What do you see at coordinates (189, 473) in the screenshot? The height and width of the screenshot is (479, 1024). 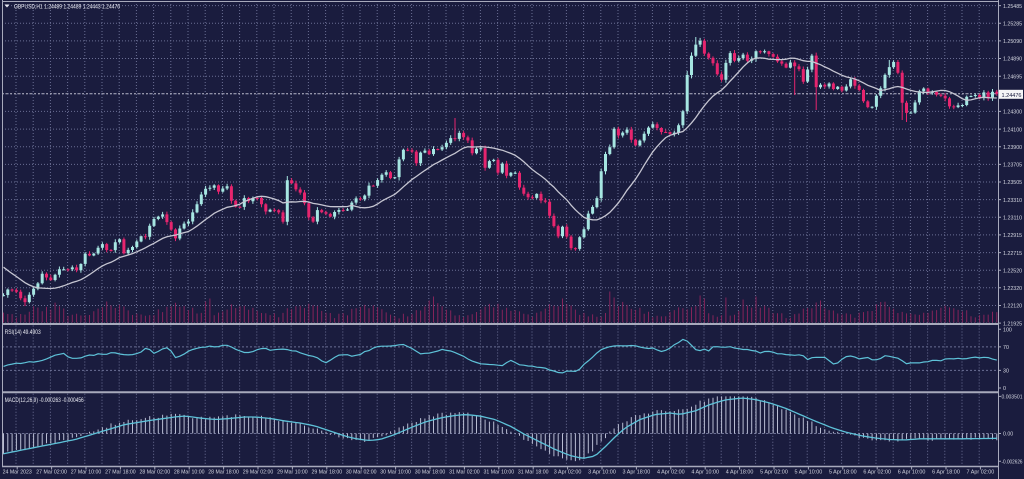 I see `svg-text: 28 Mar 10:00` at bounding box center [189, 473].